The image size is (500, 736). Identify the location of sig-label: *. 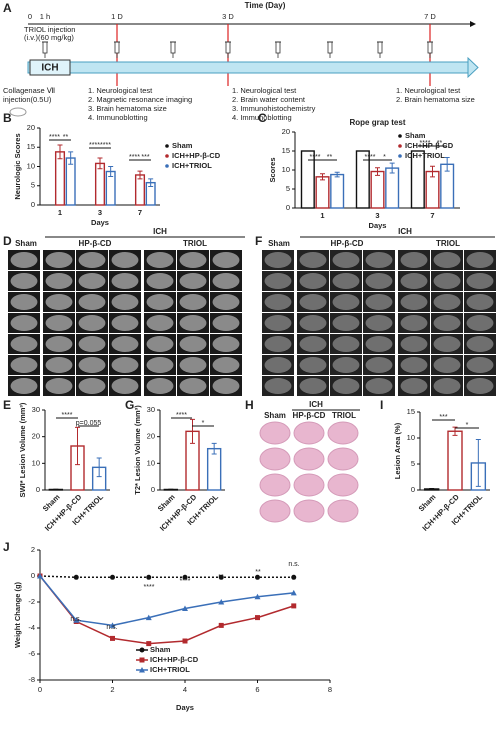
(203, 423).